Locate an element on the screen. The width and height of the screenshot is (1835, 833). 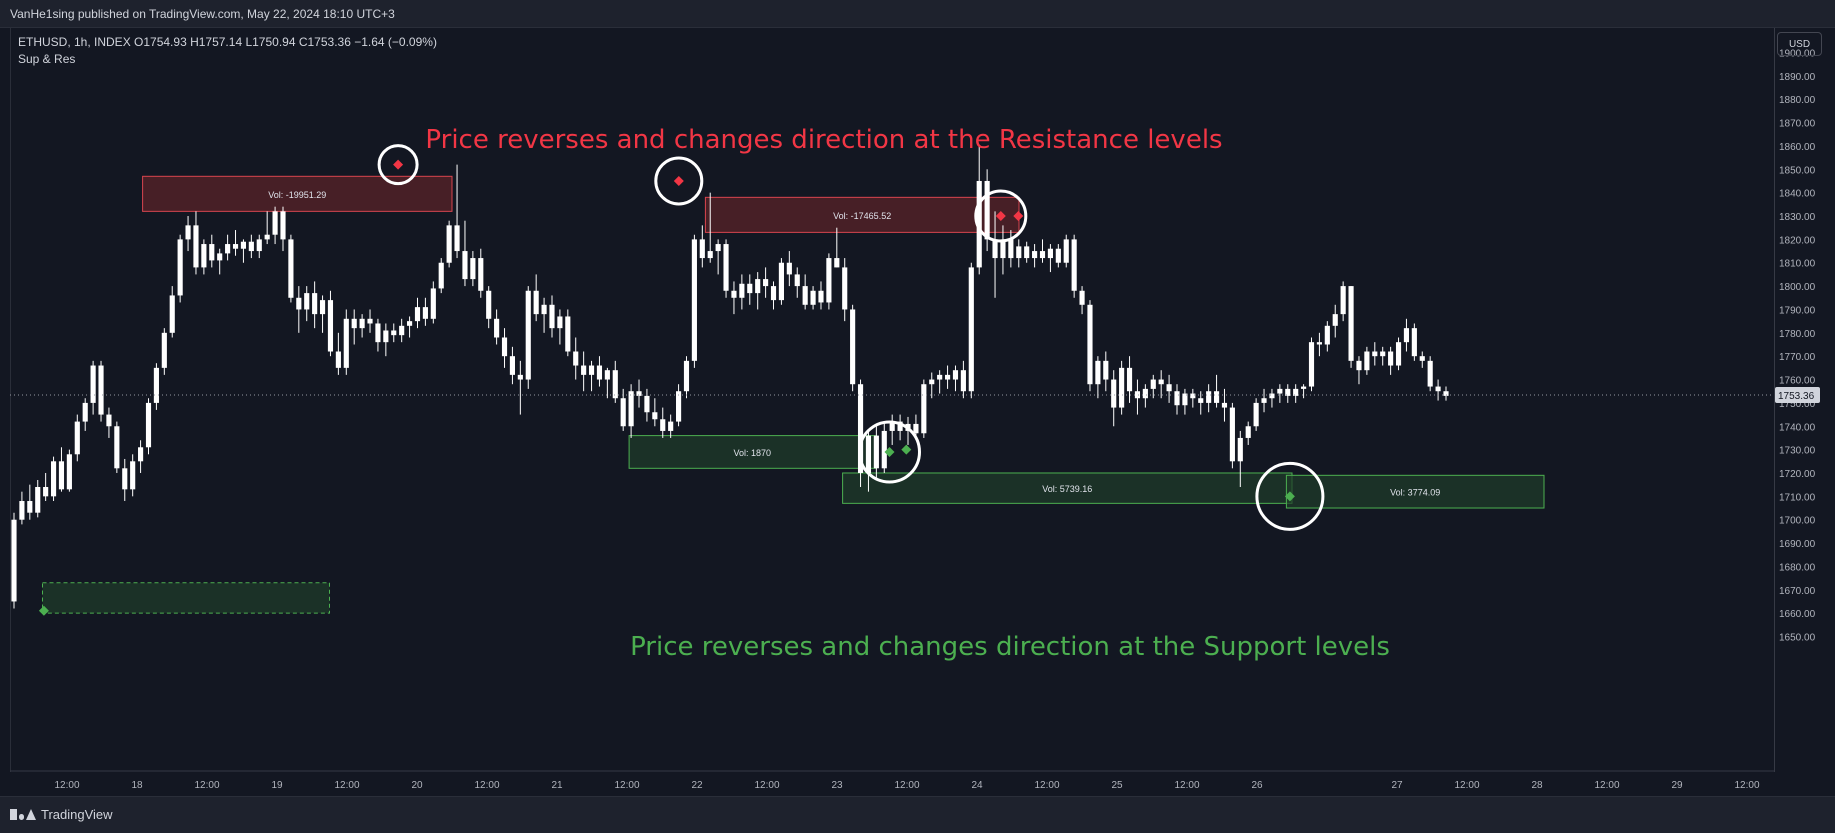
price-tick-label: 1770.00 is located at coordinates (1797, 357).